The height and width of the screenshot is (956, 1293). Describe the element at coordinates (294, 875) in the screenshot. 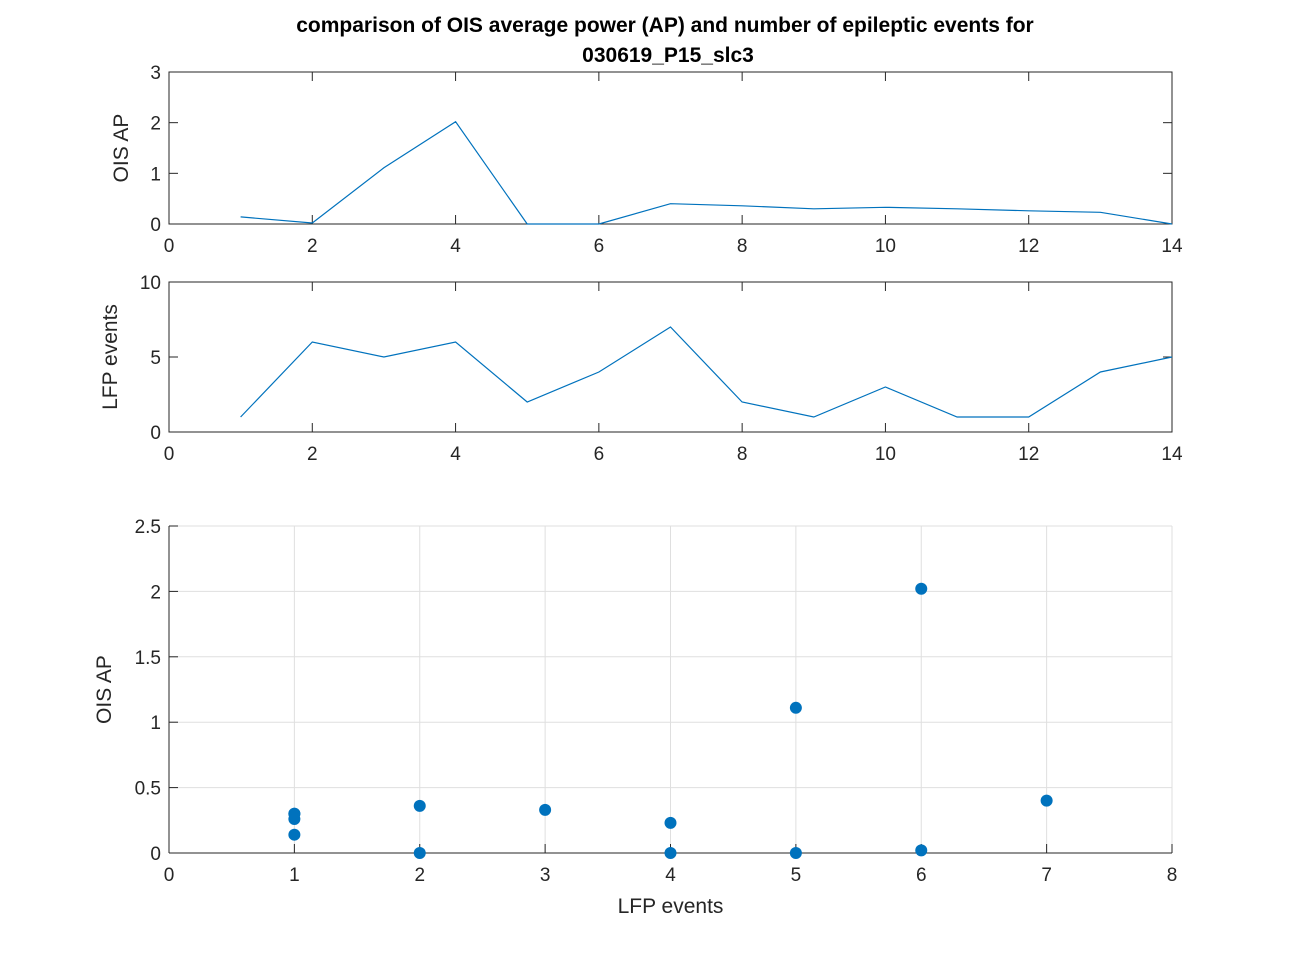

I see `x-tick-label: 1` at that location.